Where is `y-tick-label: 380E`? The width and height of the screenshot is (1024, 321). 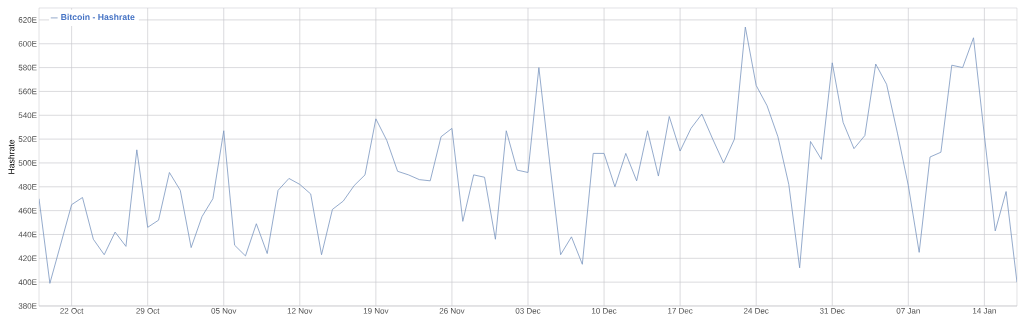
y-tick-label: 380E is located at coordinates (27, 306).